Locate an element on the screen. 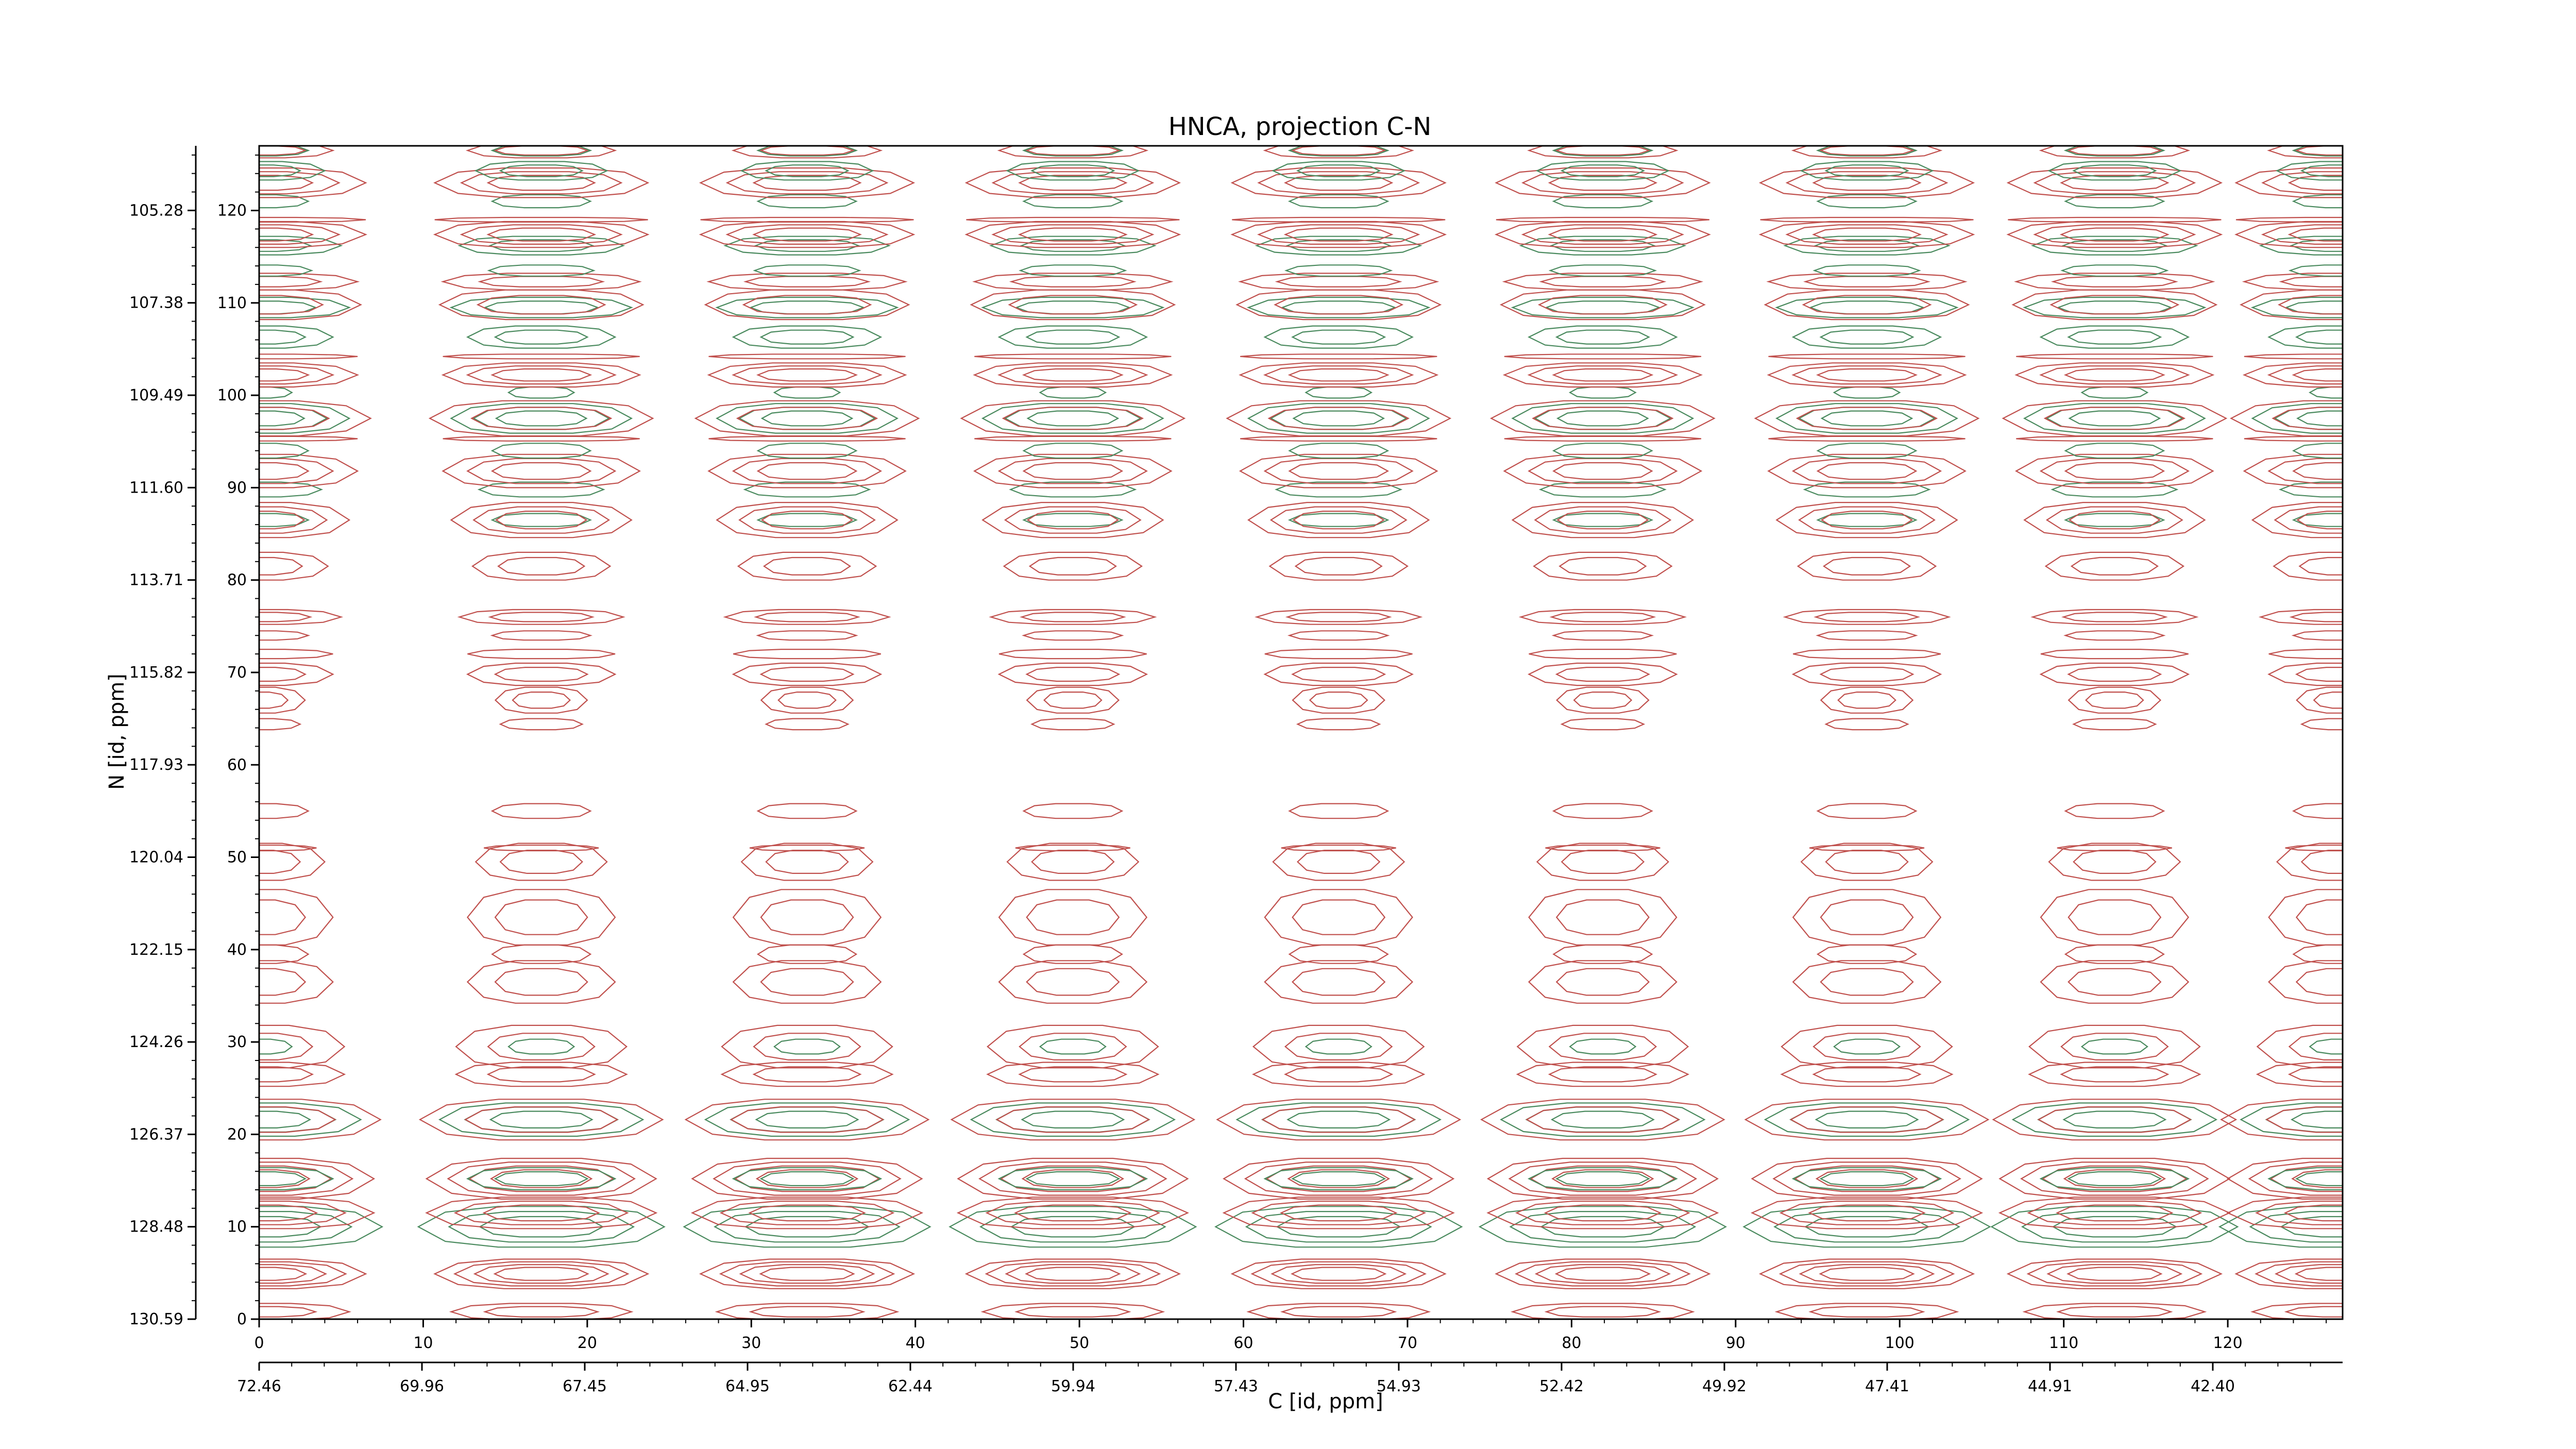 This screenshot has width=2576, height=1449. contour-positive-c5-b37-l1 is located at coordinates (1602, 305).